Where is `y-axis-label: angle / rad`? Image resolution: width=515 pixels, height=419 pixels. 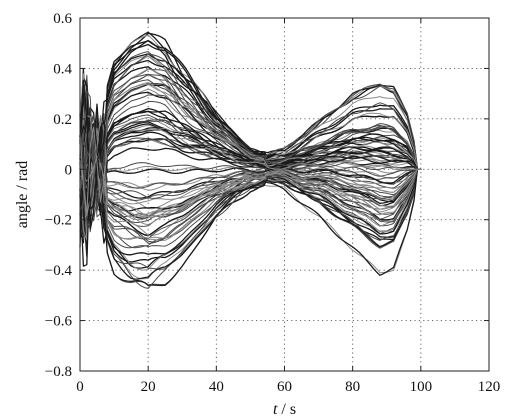 y-axis-label: angle / rad is located at coordinates (22, 195).